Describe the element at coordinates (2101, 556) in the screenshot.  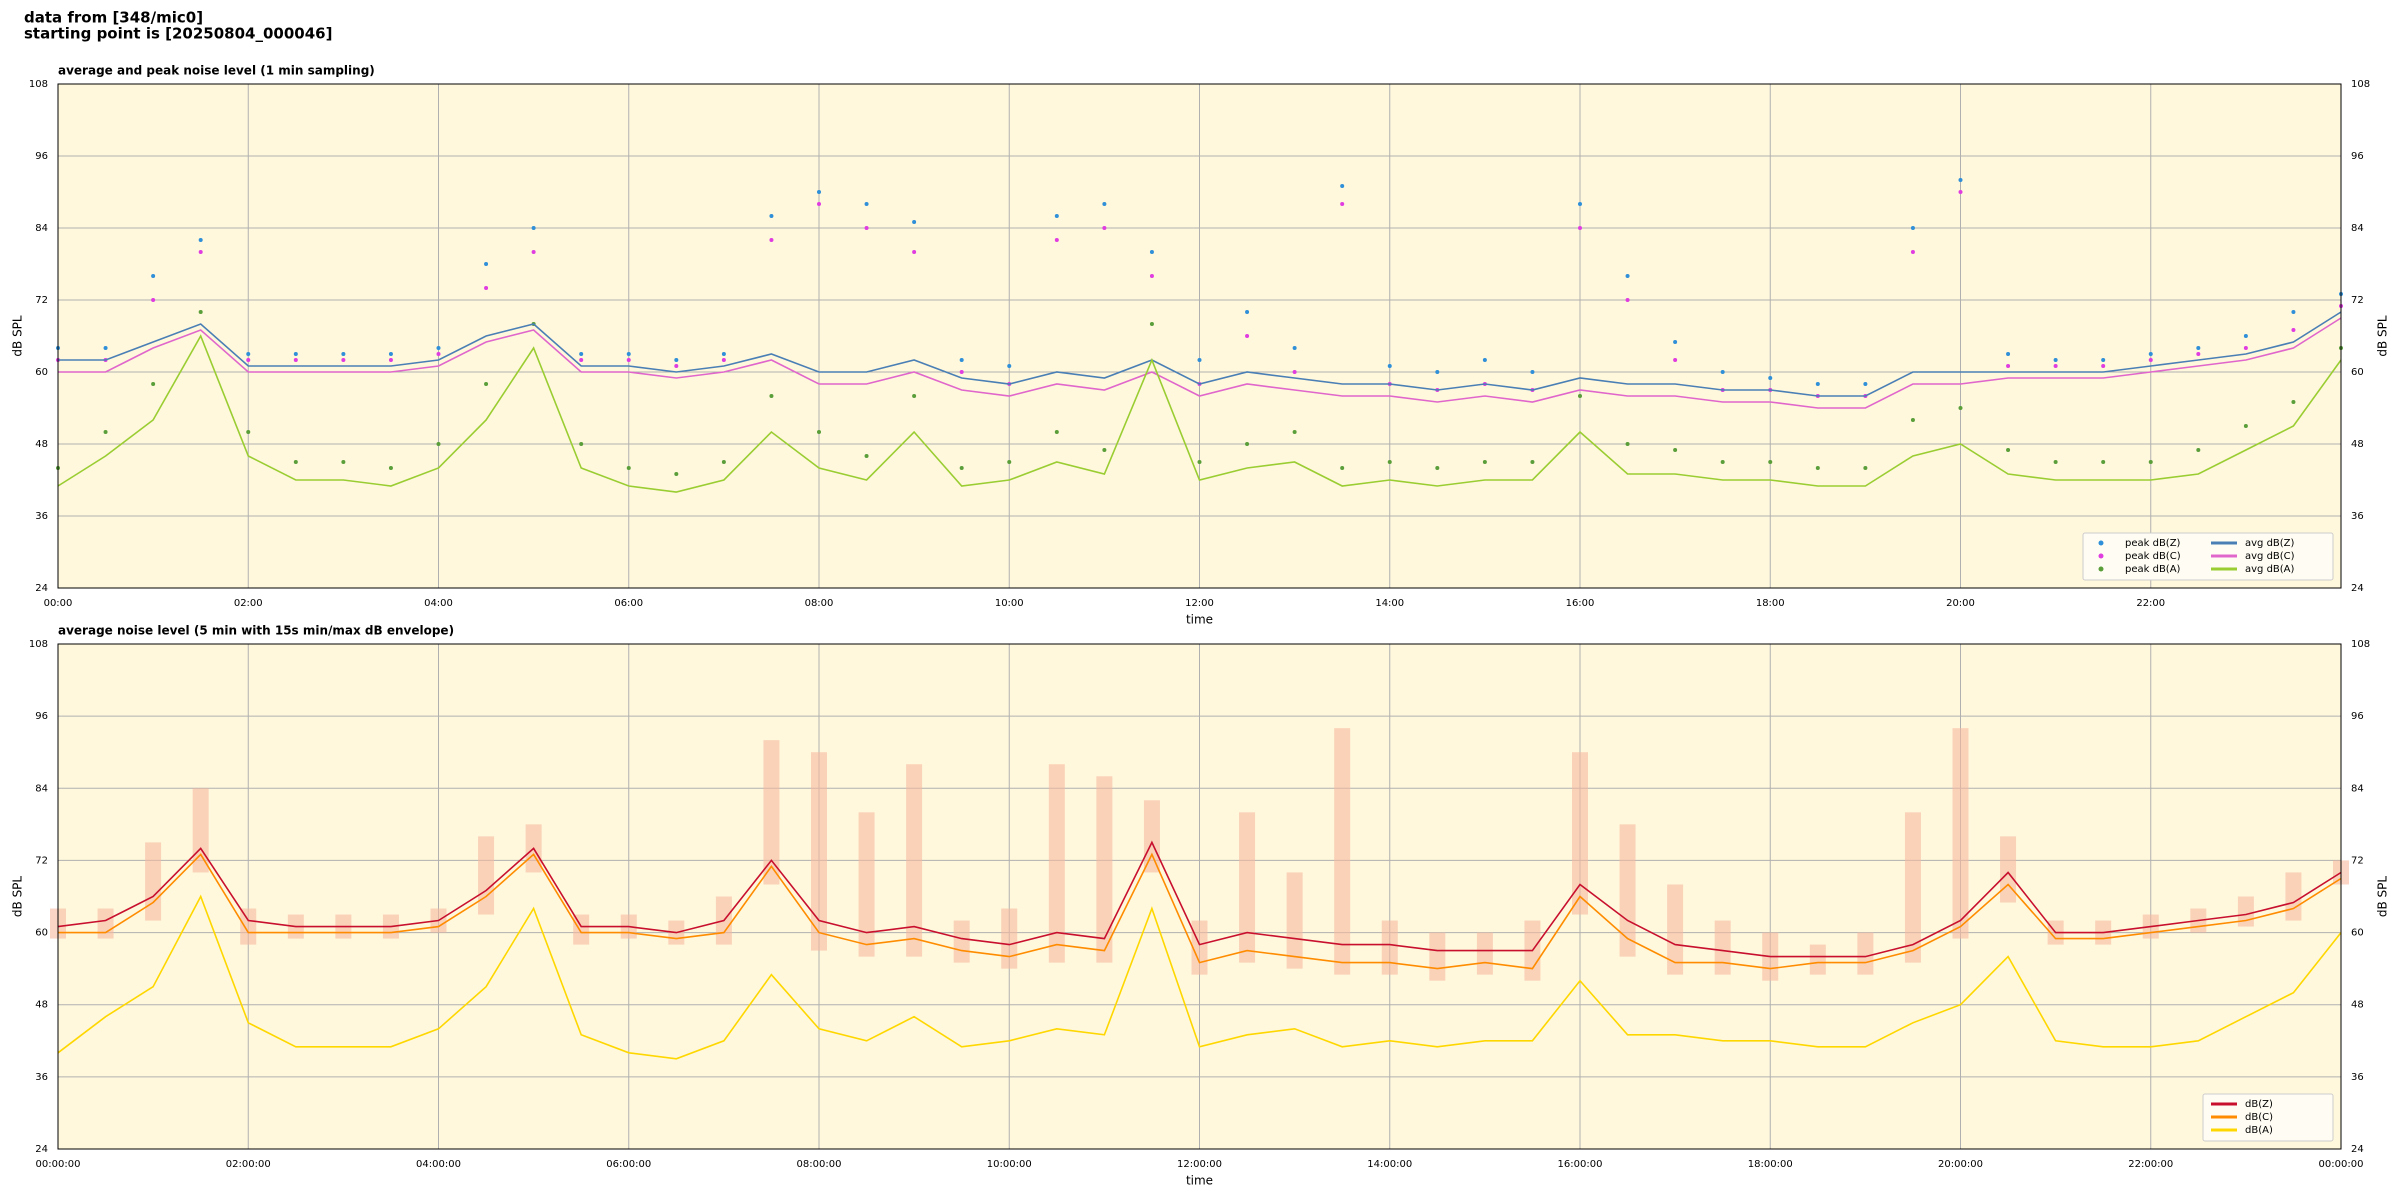
I see `legend-marker` at that location.